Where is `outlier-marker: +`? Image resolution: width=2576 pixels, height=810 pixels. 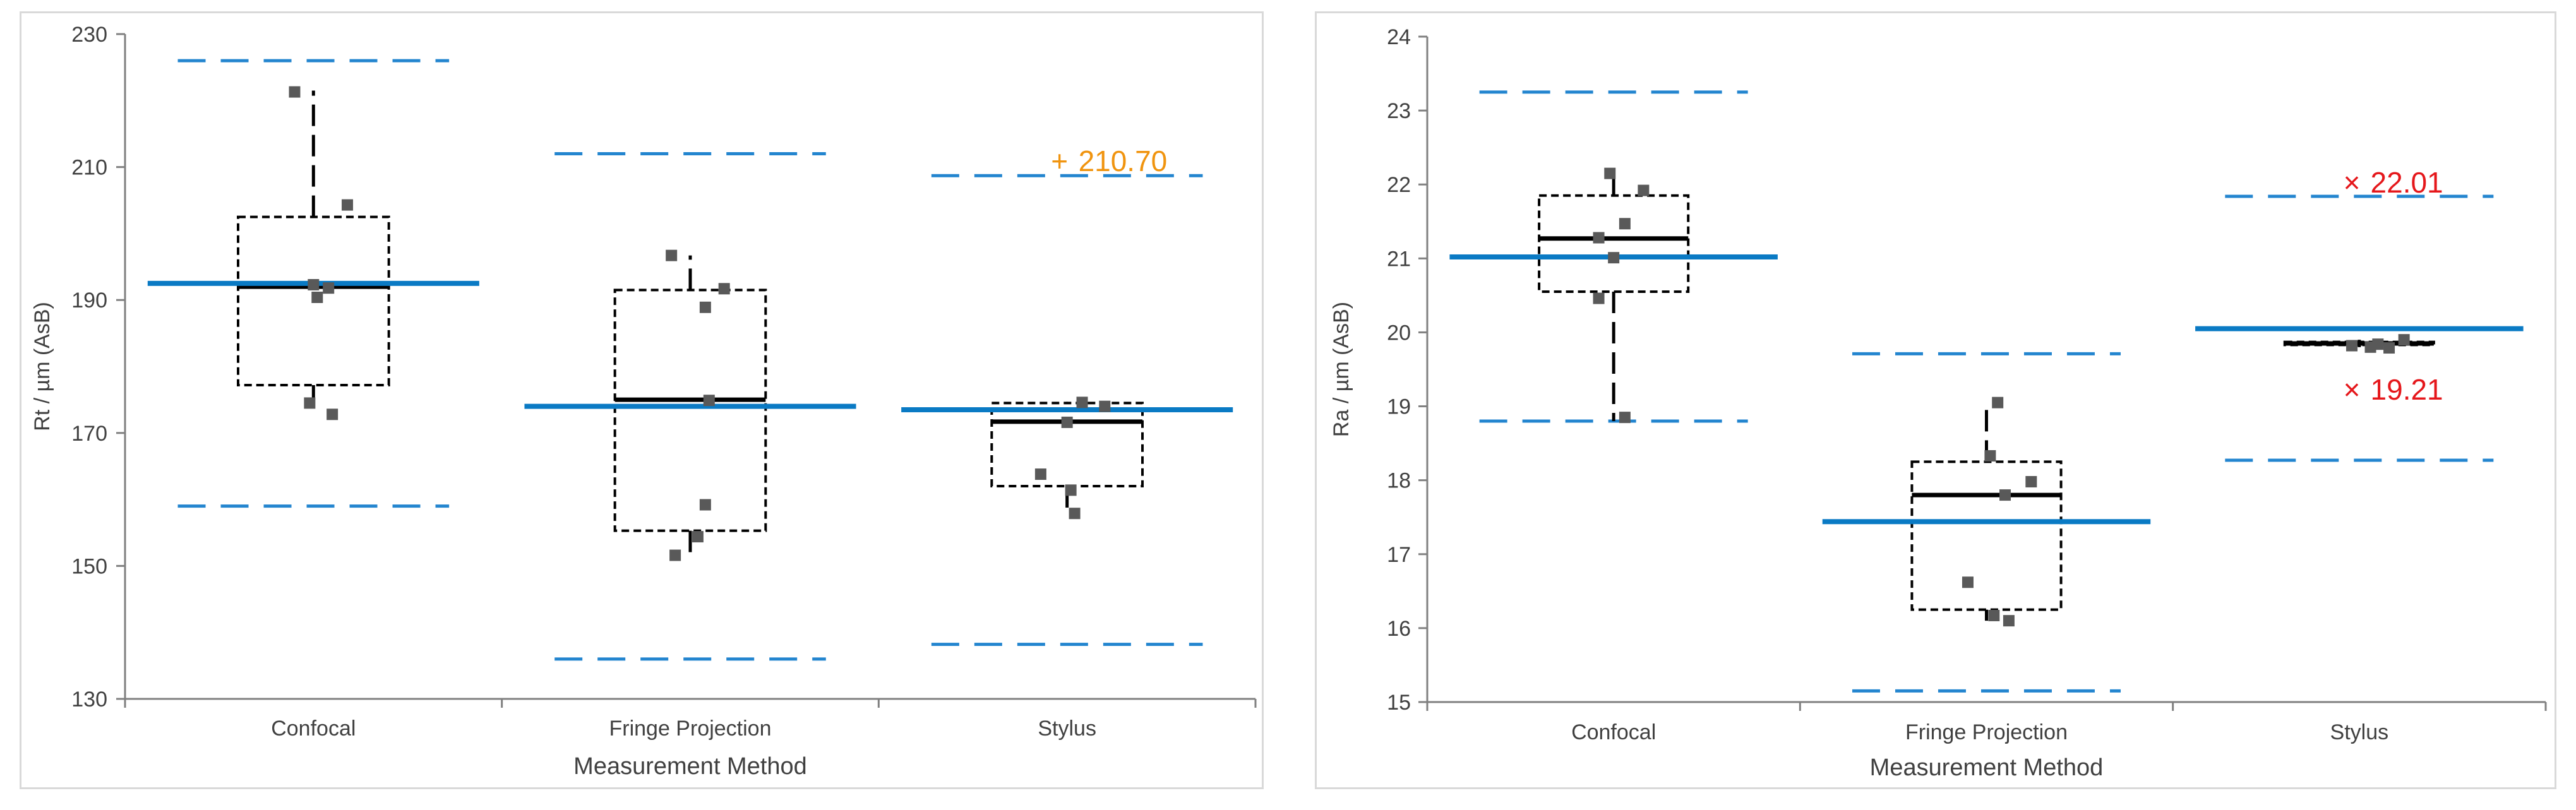 outlier-marker: + is located at coordinates (1059, 161).